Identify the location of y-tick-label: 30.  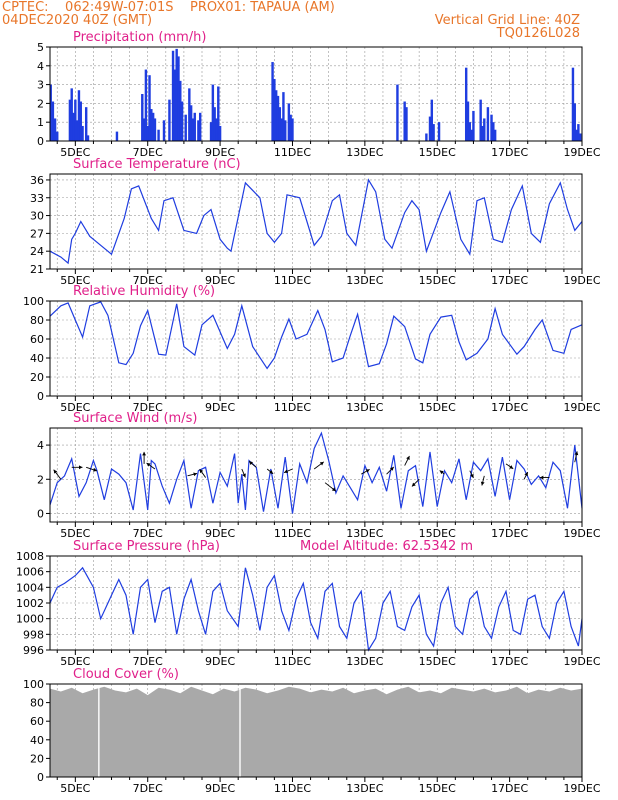
(37, 216).